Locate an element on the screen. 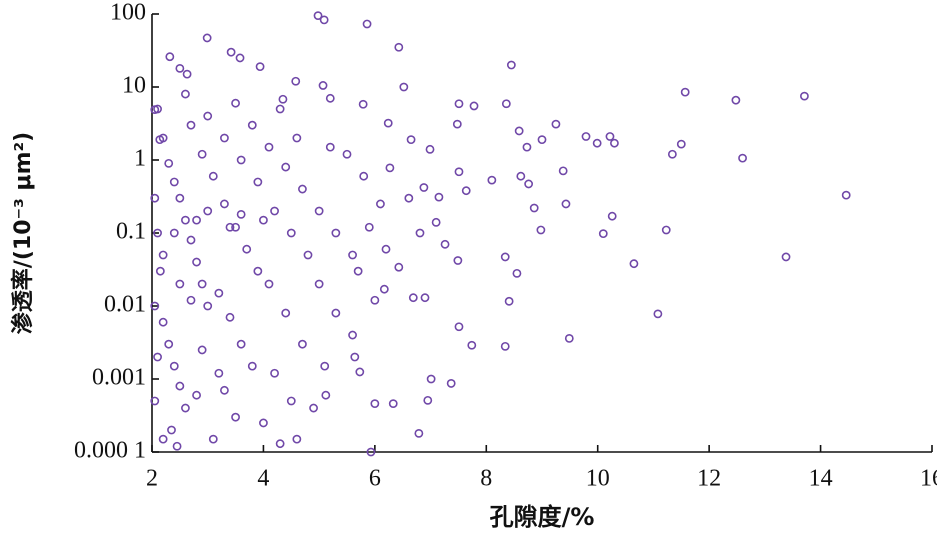  y-axis-label: 渗透率/(10⁻³ μm²) is located at coordinates (23, 233).